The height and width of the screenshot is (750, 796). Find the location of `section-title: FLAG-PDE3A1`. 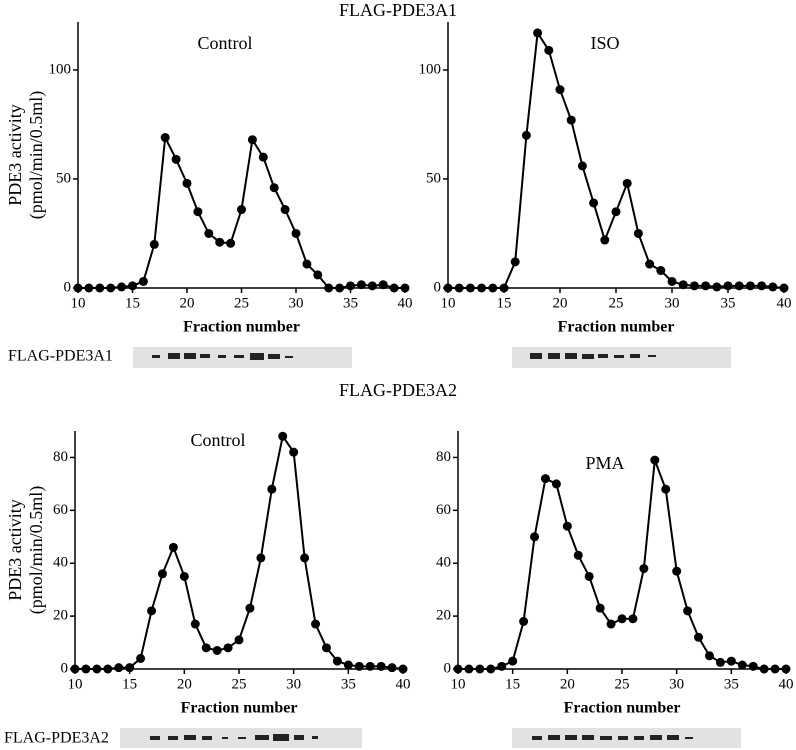

section-title: FLAG-PDE3A1 is located at coordinates (398, 10).